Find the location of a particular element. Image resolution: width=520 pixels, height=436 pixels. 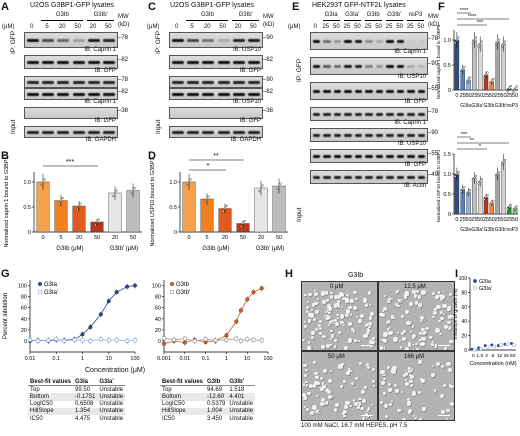

table-cell: LogIC50 is located at coordinates (41, 404).